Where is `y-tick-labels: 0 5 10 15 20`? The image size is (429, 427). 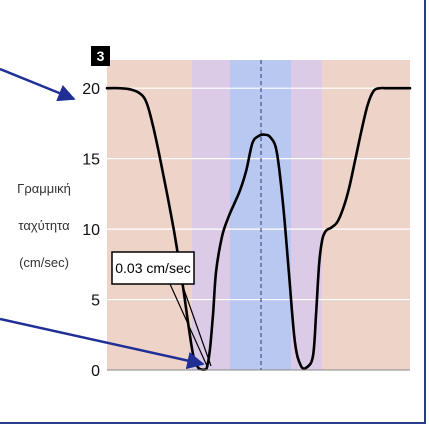
y-tick-labels: 0 5 10 15 20 is located at coordinates (91, 230).